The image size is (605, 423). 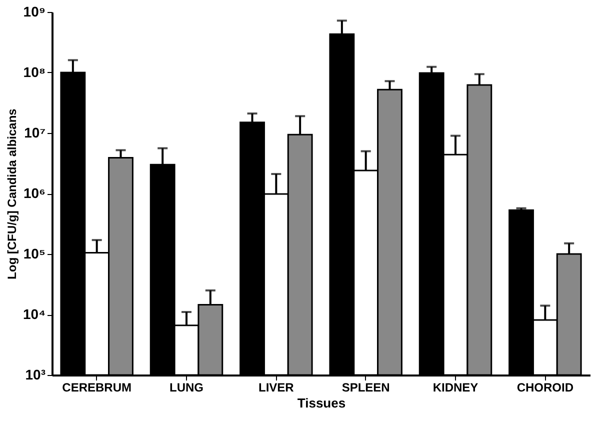 I want to click on x-tick-label: LIVER, so click(x=276, y=387).